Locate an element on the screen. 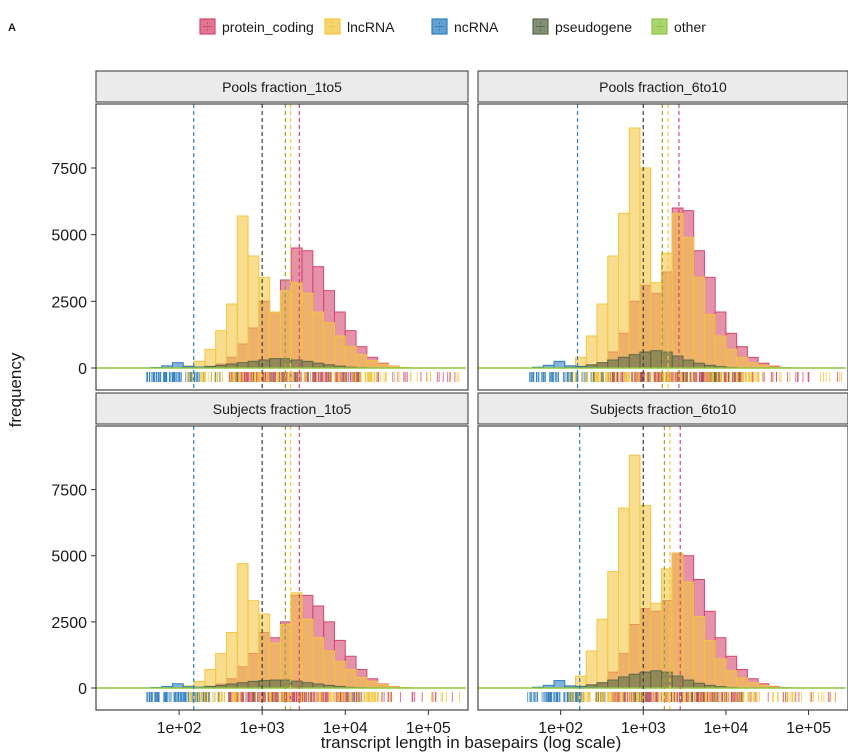 The width and height of the screenshot is (848, 755). facet-strip-label: Pools fraction_6to10 is located at coordinates (663, 87).